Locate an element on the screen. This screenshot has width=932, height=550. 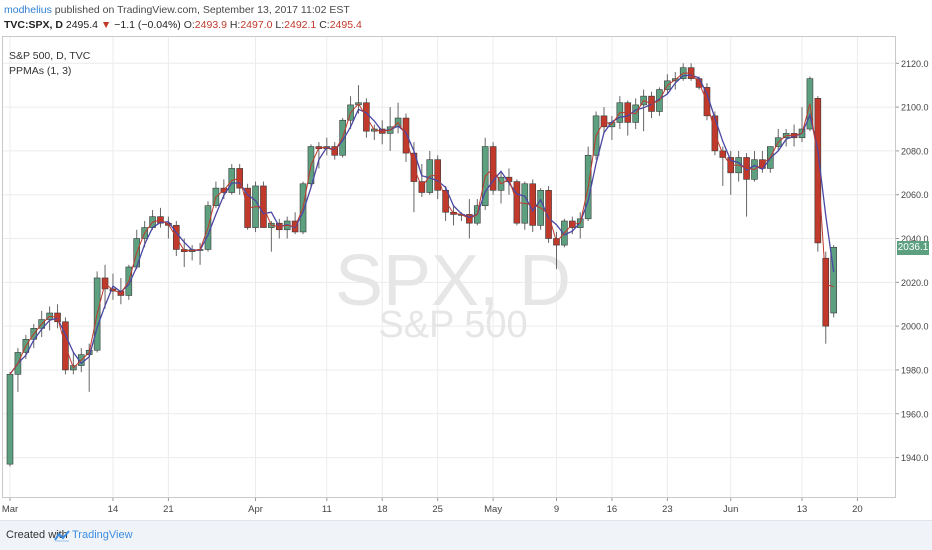
symbol-label: TVC:SPX, D is located at coordinates (33, 25).